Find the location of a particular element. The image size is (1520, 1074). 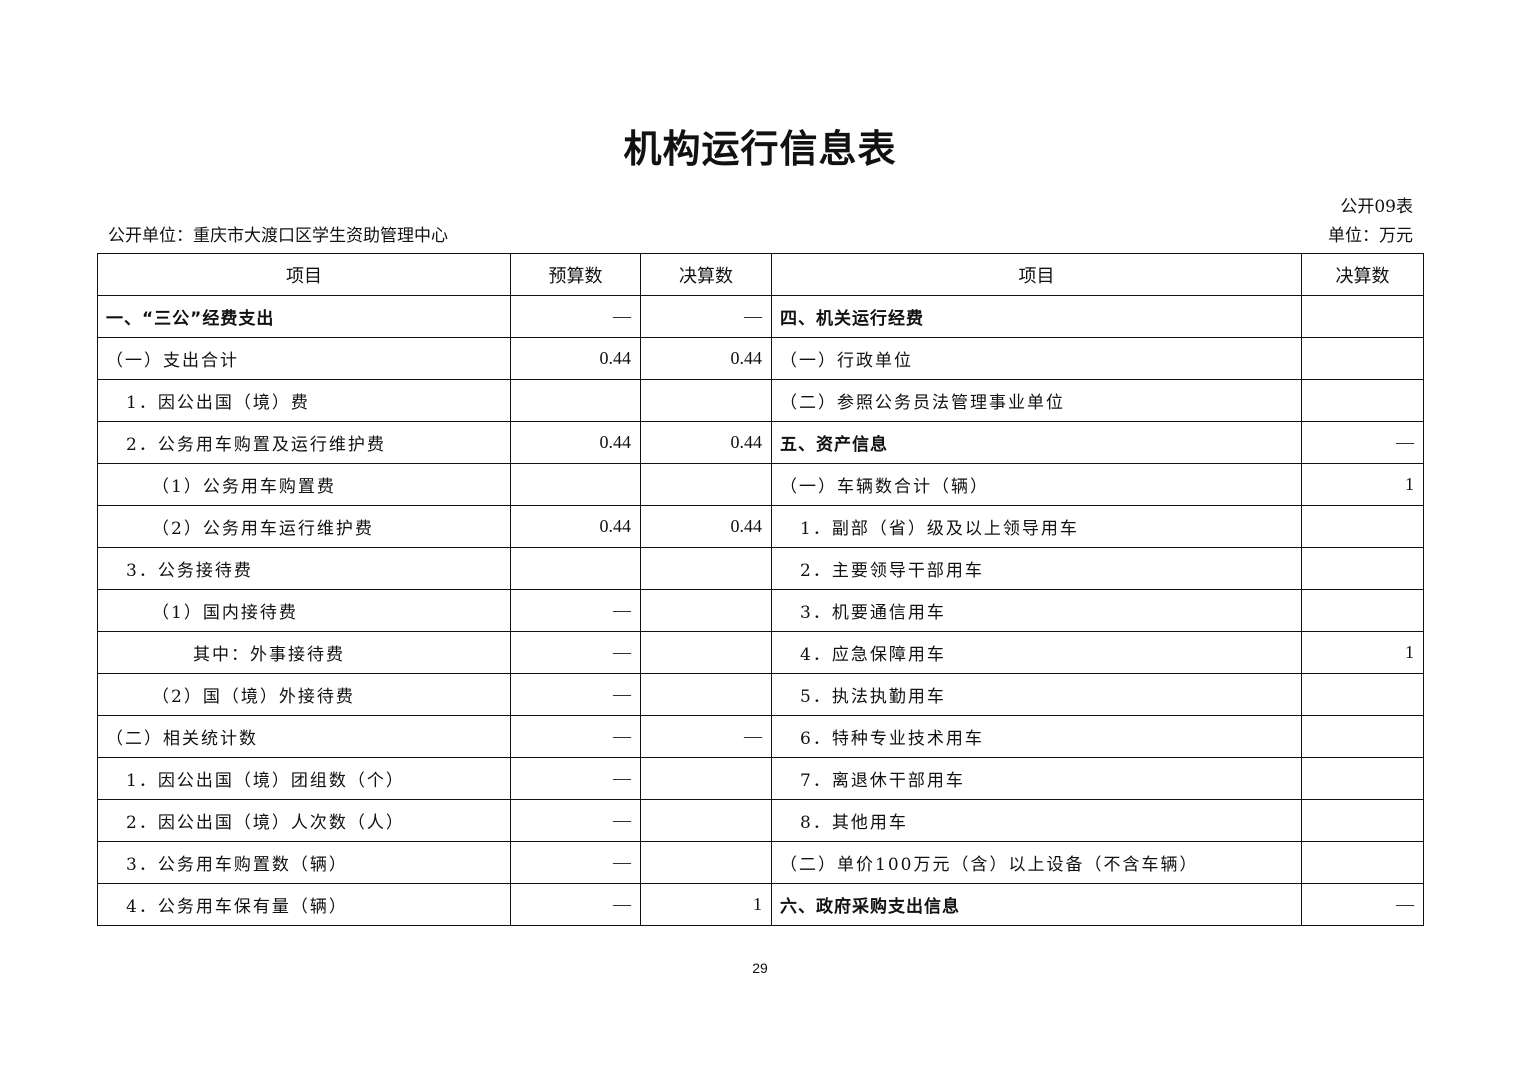

table-row: 其中：外事接待费 — 4．应急保障用车 1 is located at coordinates (760, 652).